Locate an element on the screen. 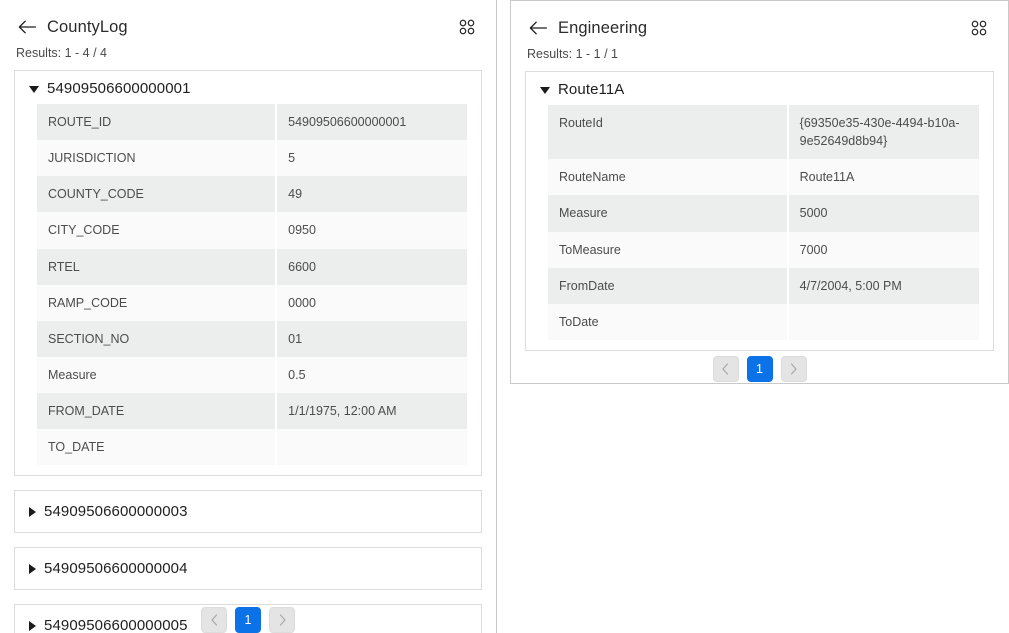 The height and width of the screenshot is (633, 1009). attribute-key: ROUTE_ID is located at coordinates (157, 122).